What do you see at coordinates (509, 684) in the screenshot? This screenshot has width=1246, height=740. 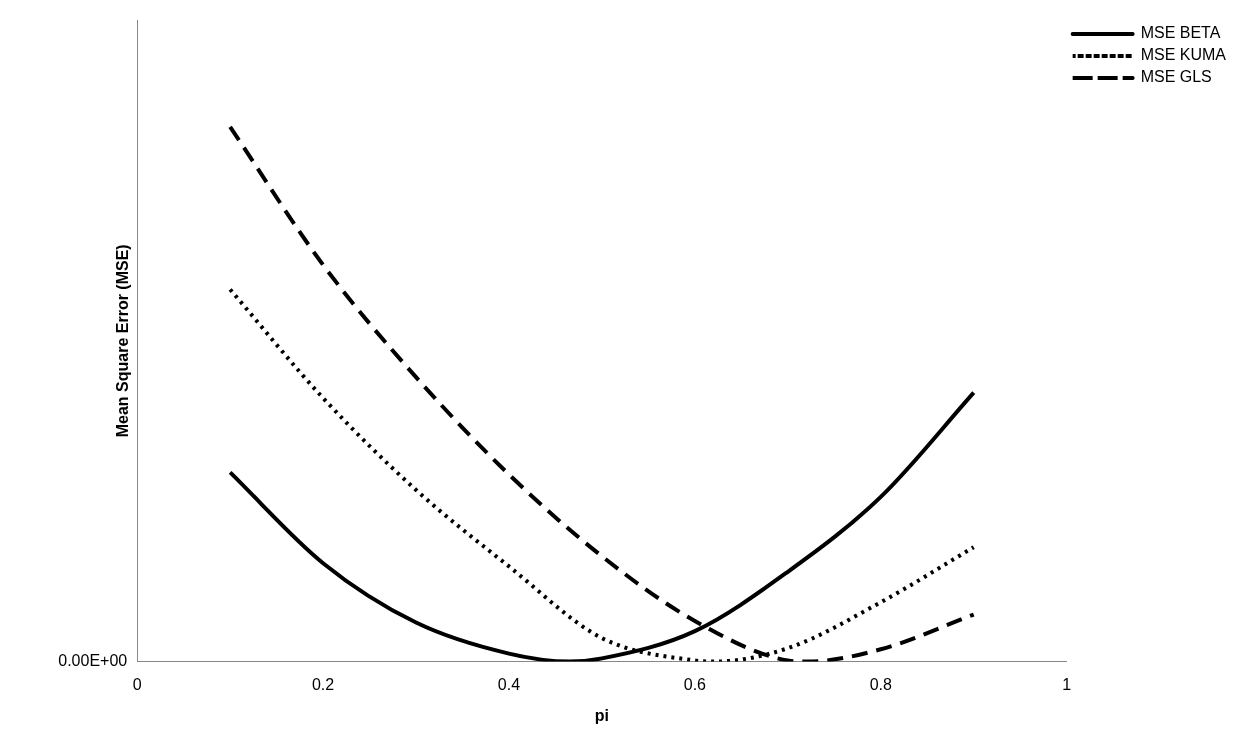 I see `x-tick-label: 0.4` at bounding box center [509, 684].